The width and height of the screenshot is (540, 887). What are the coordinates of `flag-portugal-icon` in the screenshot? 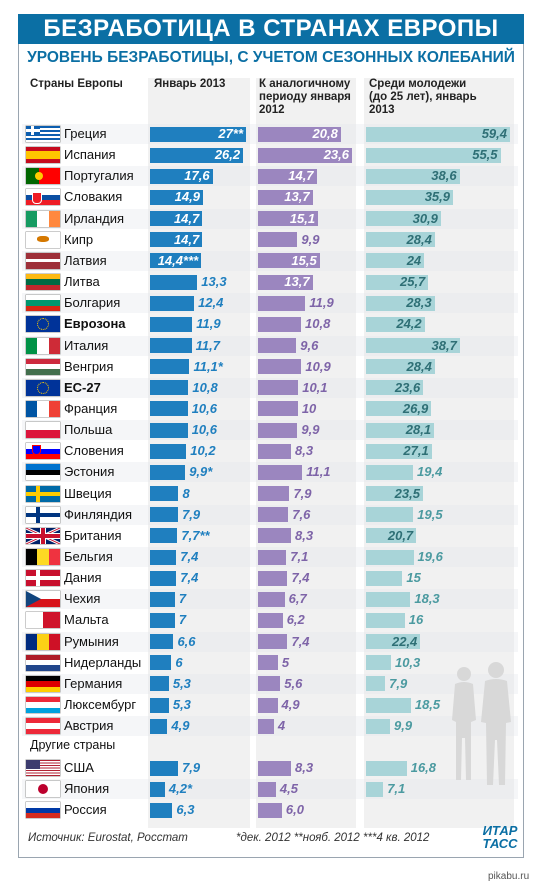 It's located at (43, 176).